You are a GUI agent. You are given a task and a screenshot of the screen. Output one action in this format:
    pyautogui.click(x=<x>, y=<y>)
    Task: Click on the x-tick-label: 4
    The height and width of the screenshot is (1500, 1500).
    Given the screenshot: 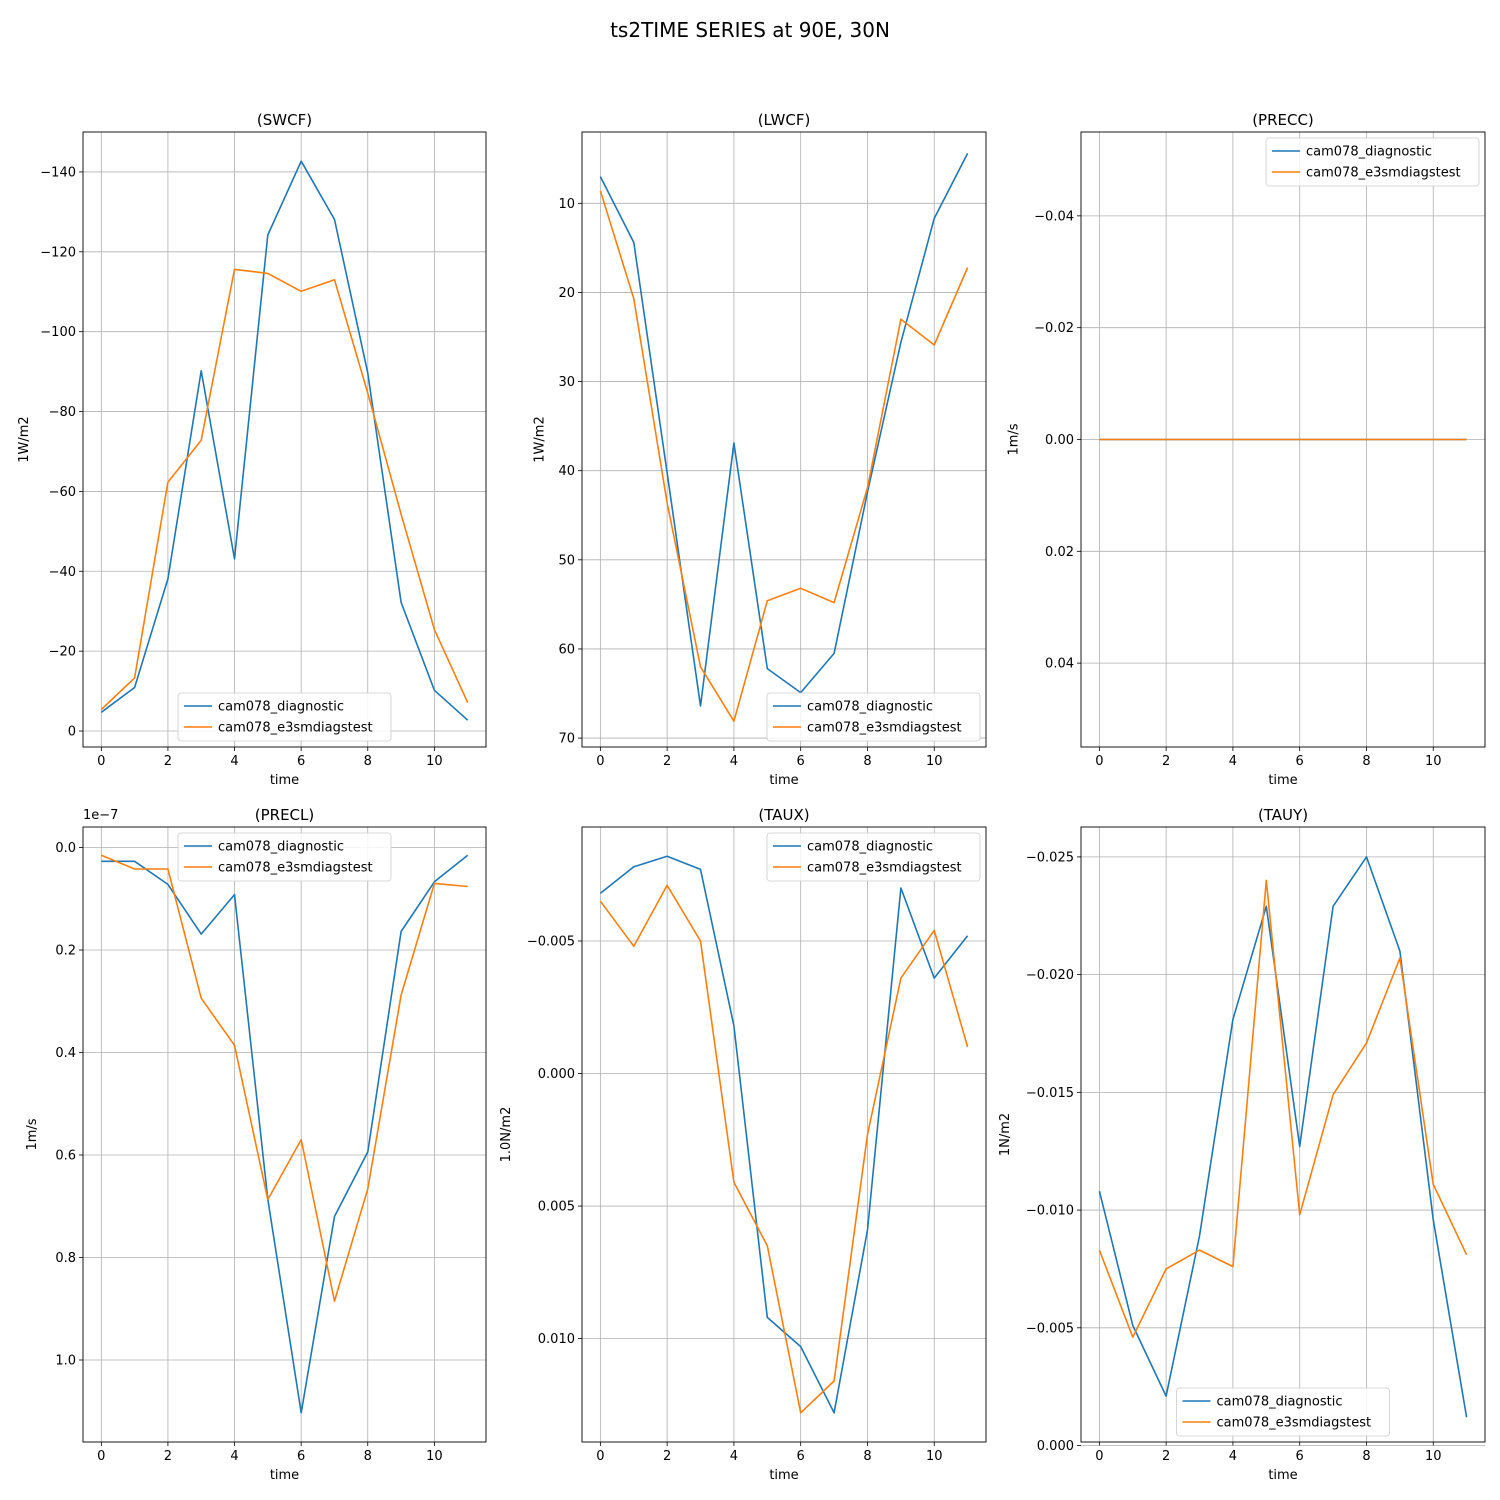 What is the action you would take?
    pyautogui.click(x=1233, y=1456)
    